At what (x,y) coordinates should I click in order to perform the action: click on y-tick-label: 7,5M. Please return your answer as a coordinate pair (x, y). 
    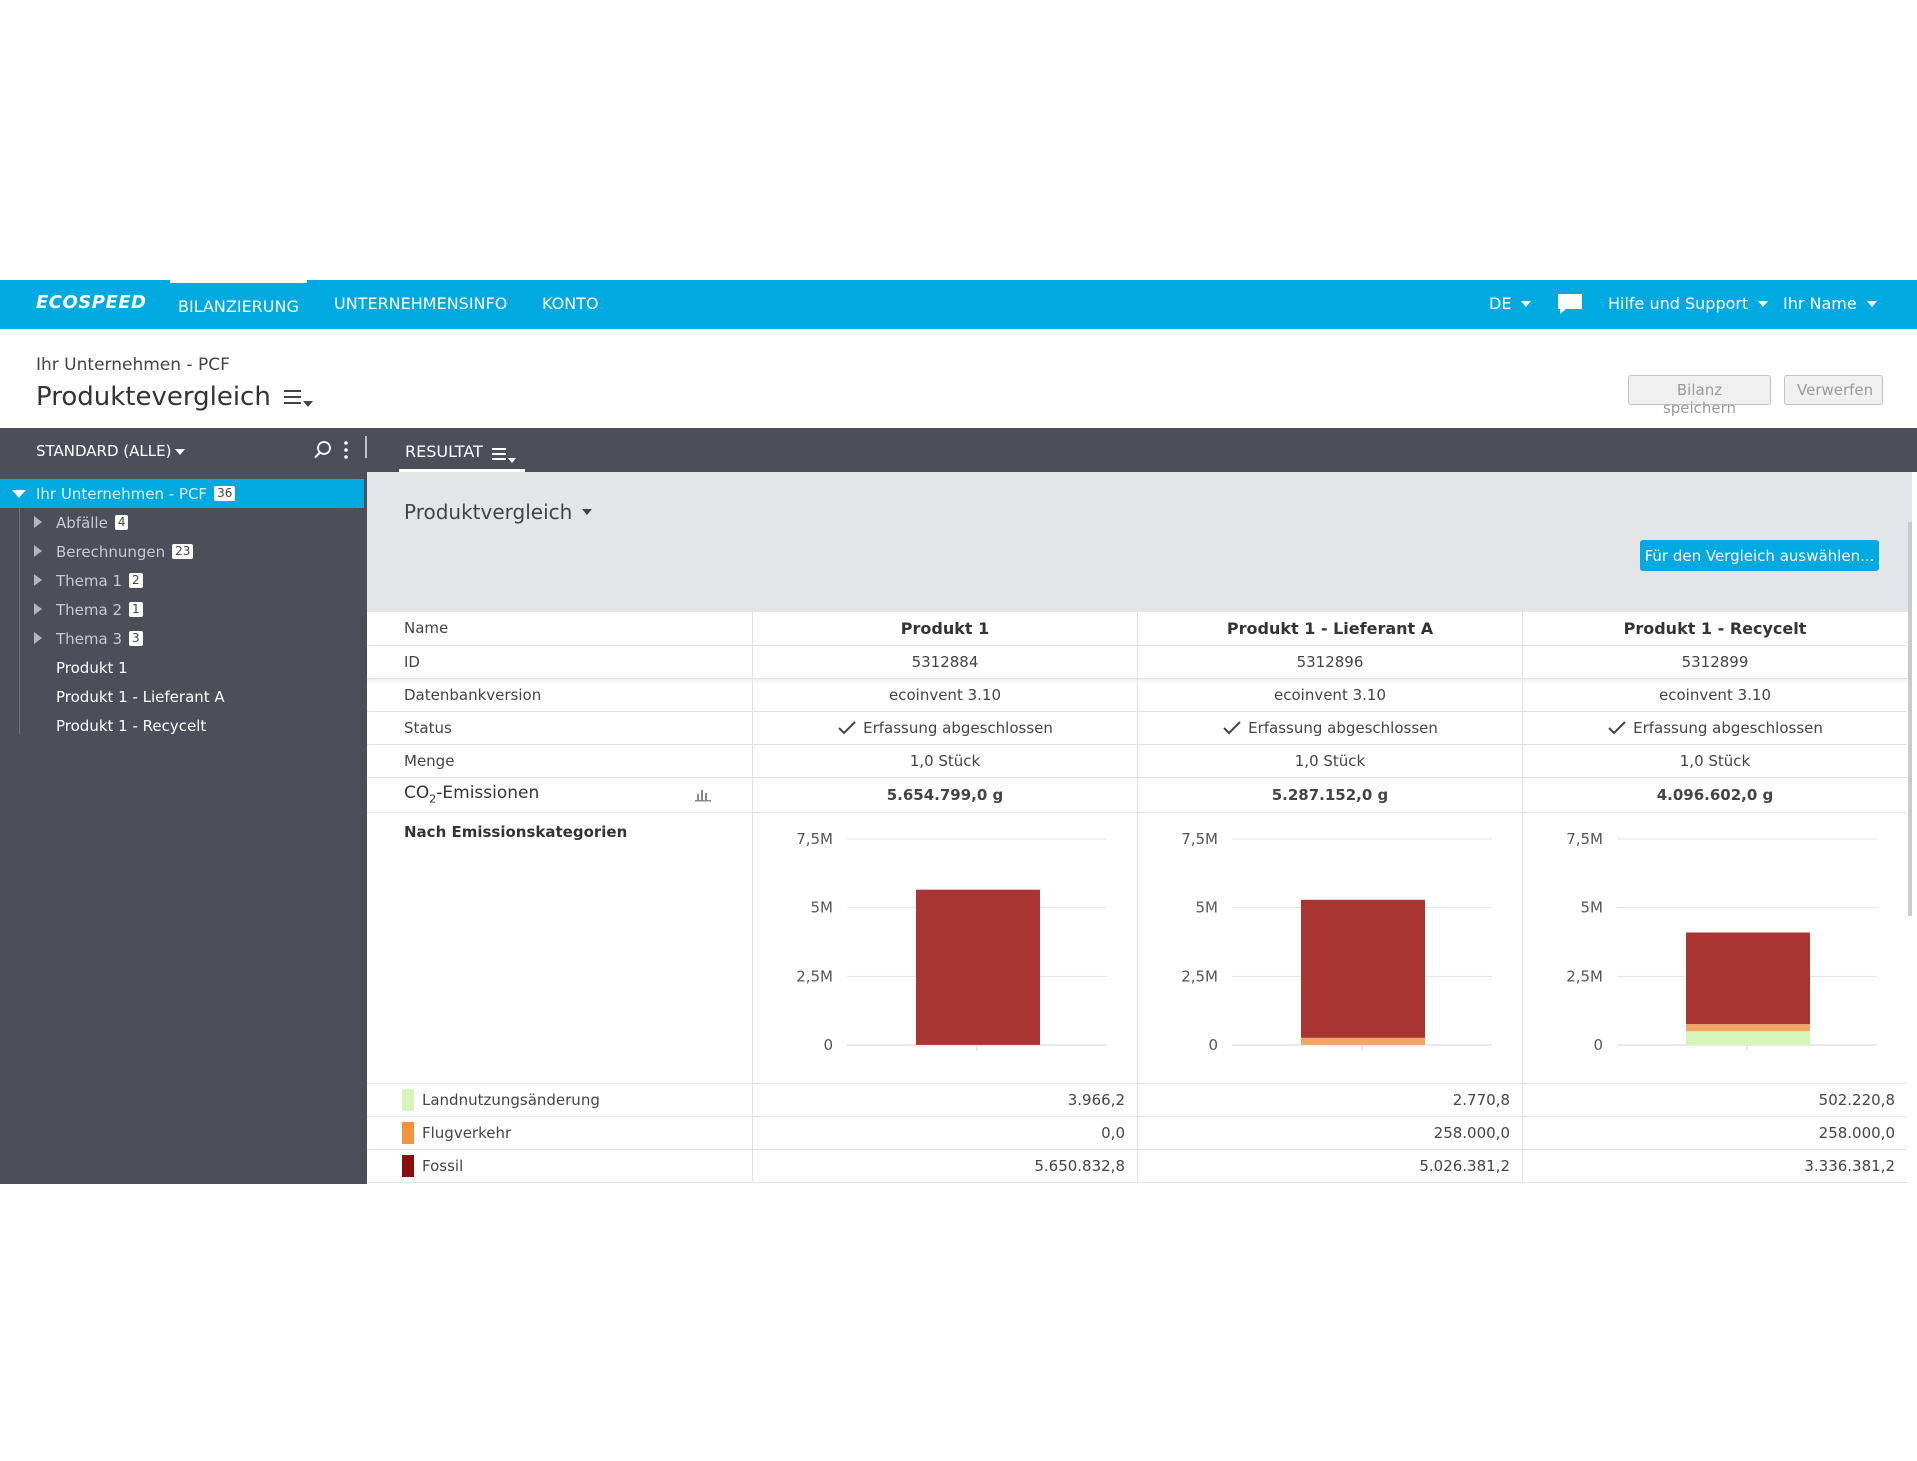
    Looking at the image, I should click on (814, 839).